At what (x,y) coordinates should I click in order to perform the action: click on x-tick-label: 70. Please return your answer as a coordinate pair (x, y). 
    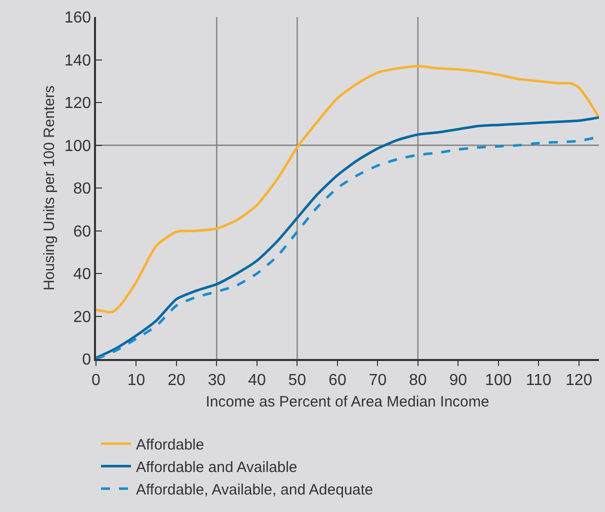
    Looking at the image, I should click on (377, 380).